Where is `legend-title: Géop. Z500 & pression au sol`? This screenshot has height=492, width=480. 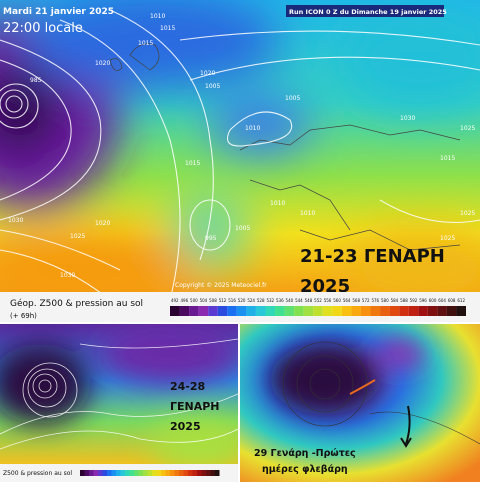
legend-title: Géop. Z500 & pression au sol is located at coordinates (76, 303).